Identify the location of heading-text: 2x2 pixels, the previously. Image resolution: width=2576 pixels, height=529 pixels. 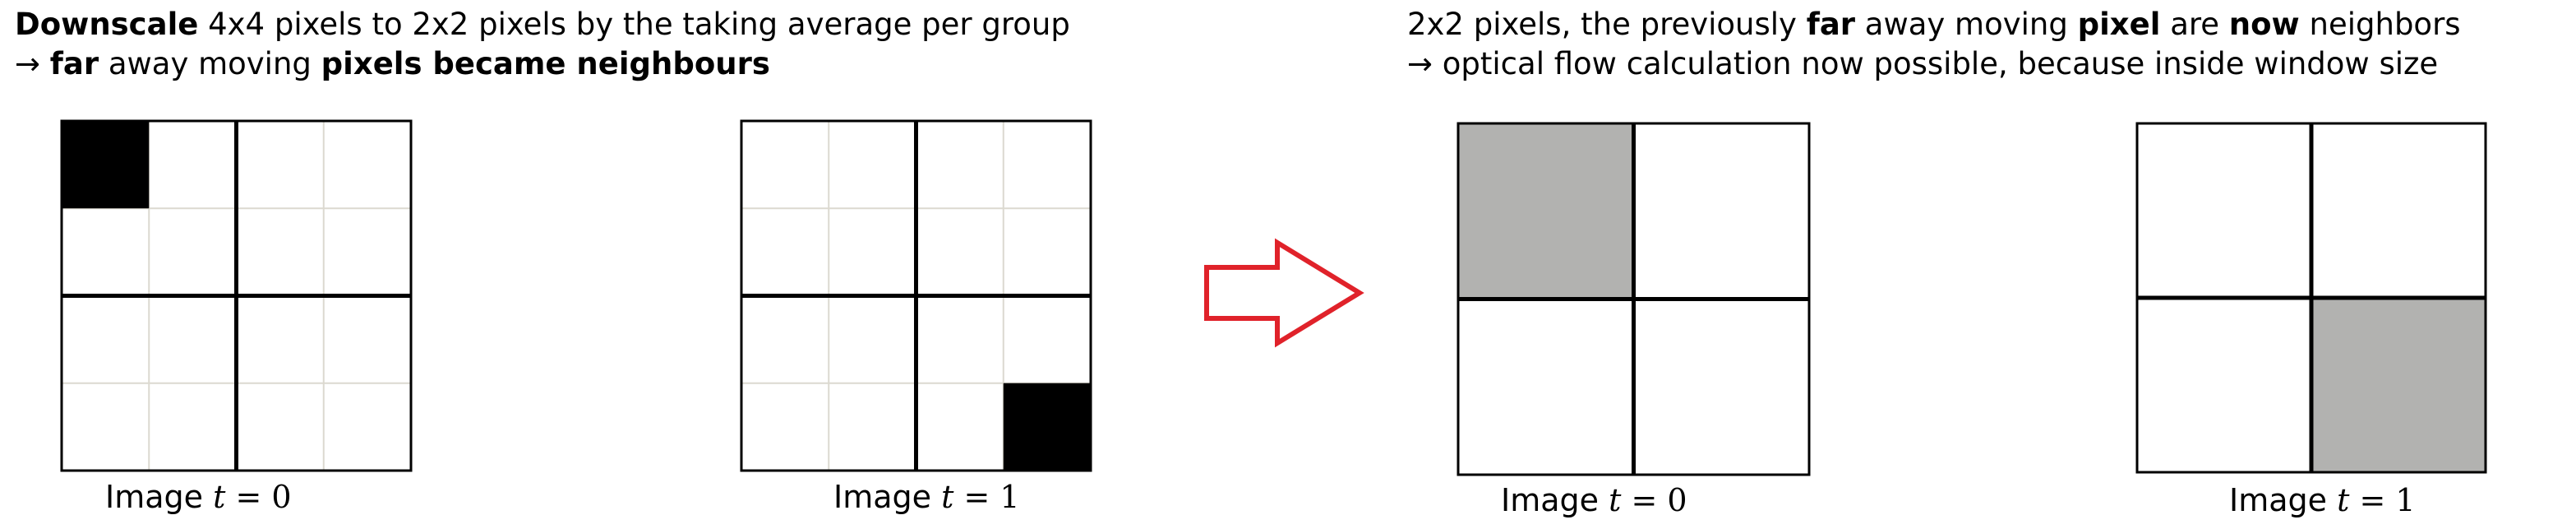
(1607, 24).